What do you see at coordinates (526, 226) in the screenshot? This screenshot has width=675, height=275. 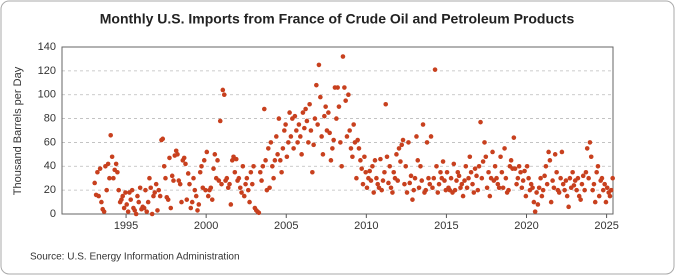 I see `x-tick-label: 2020` at bounding box center [526, 226].